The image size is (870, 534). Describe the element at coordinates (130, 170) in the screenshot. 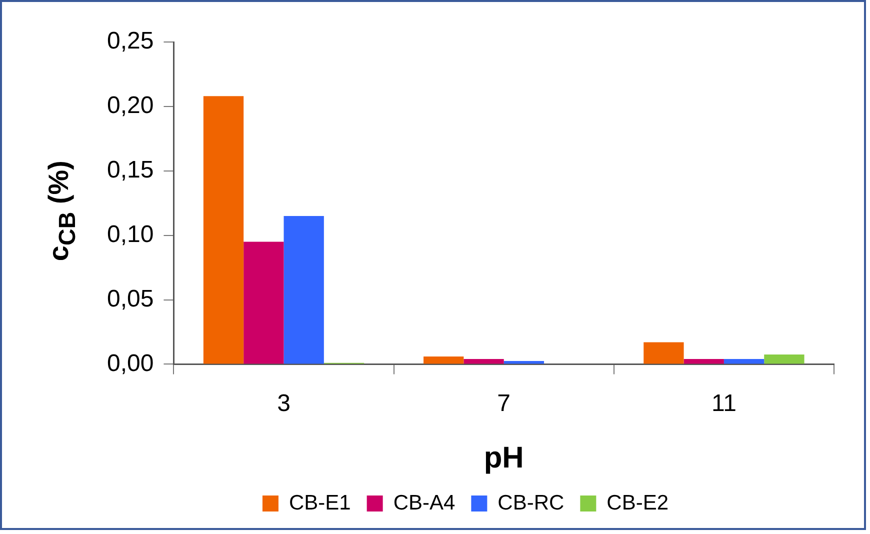

I see `y-tick-label: 0,15` at that location.